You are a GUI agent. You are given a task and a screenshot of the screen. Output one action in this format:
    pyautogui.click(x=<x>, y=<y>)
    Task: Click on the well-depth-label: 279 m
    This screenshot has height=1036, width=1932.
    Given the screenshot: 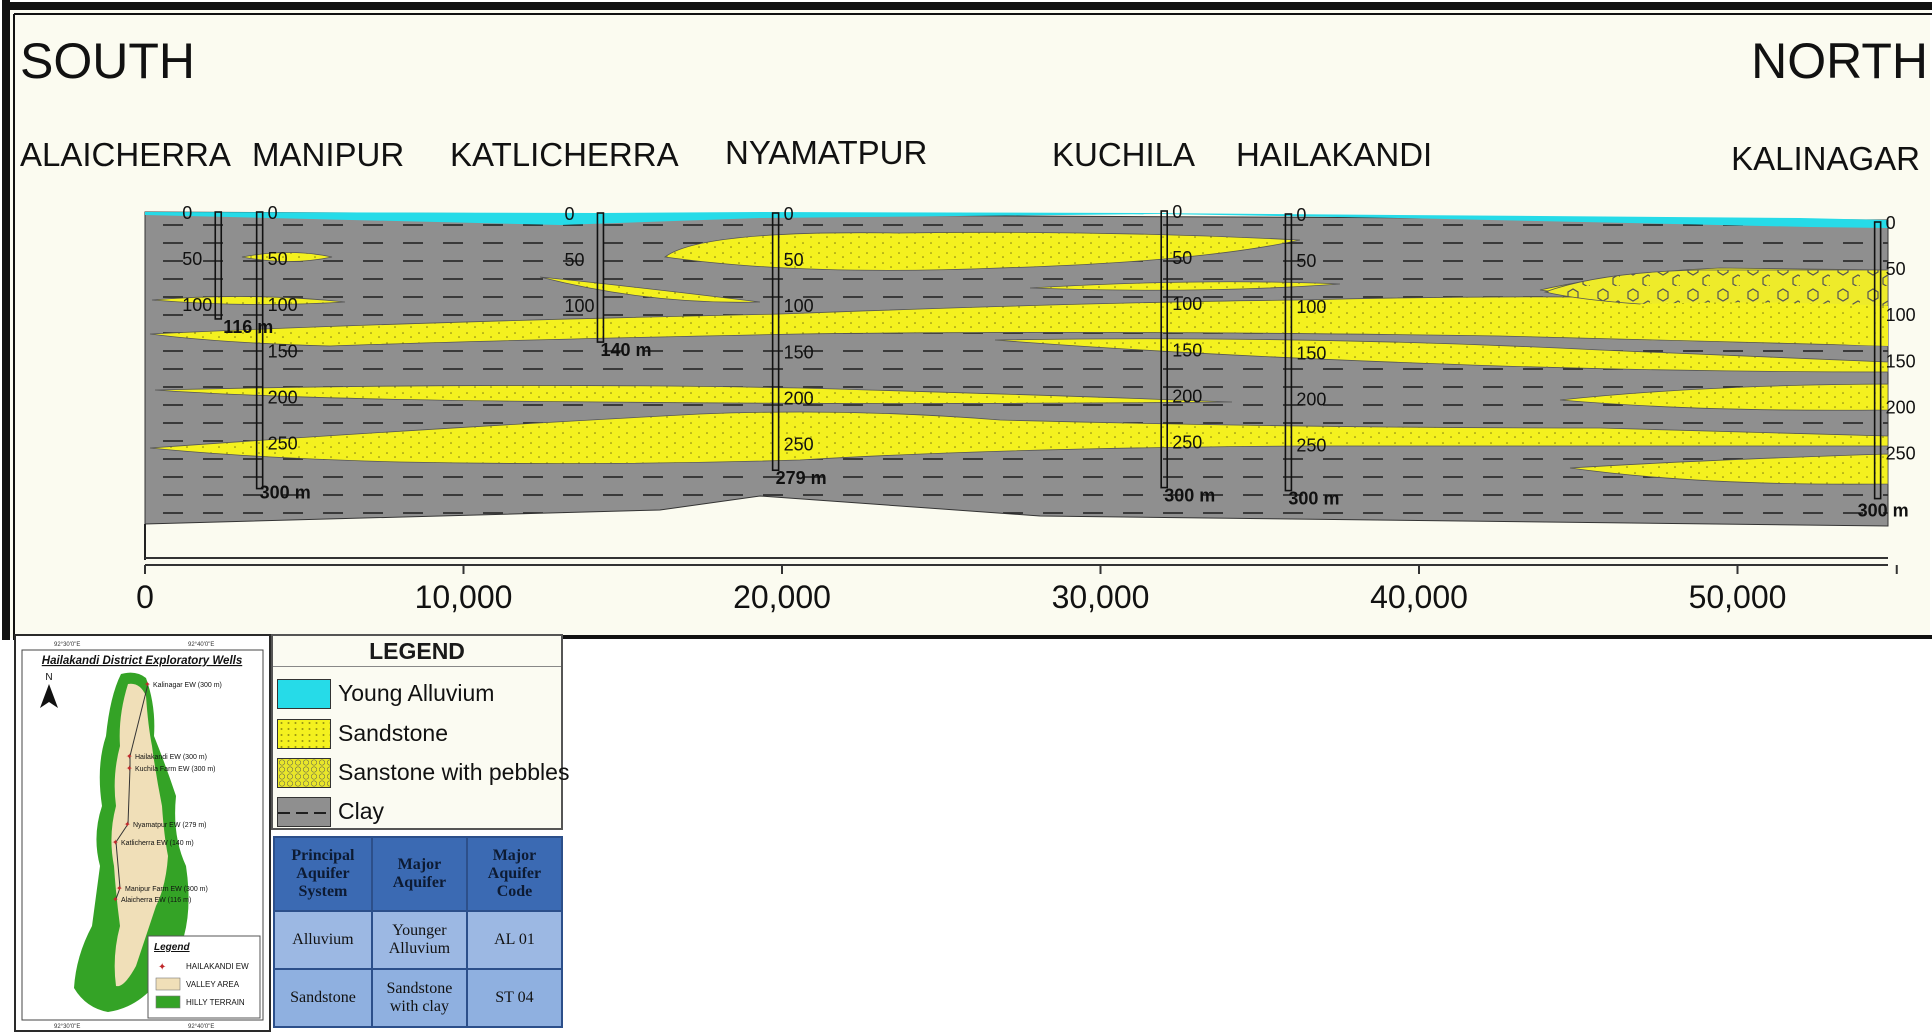 What is the action you would take?
    pyautogui.click(x=801, y=478)
    